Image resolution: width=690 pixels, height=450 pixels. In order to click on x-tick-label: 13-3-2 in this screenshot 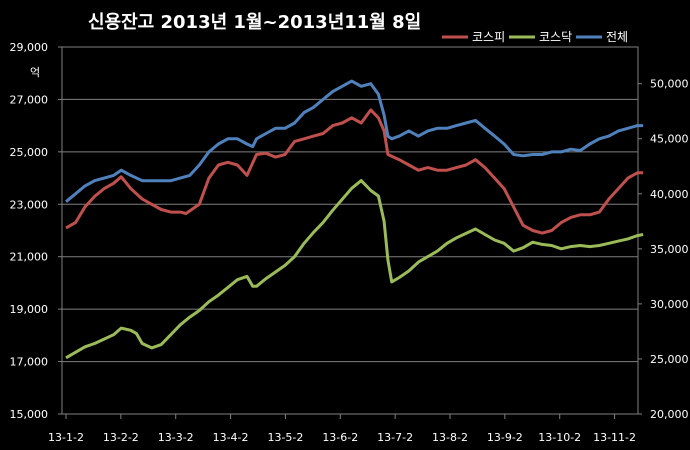, I will do `click(176, 437)`.